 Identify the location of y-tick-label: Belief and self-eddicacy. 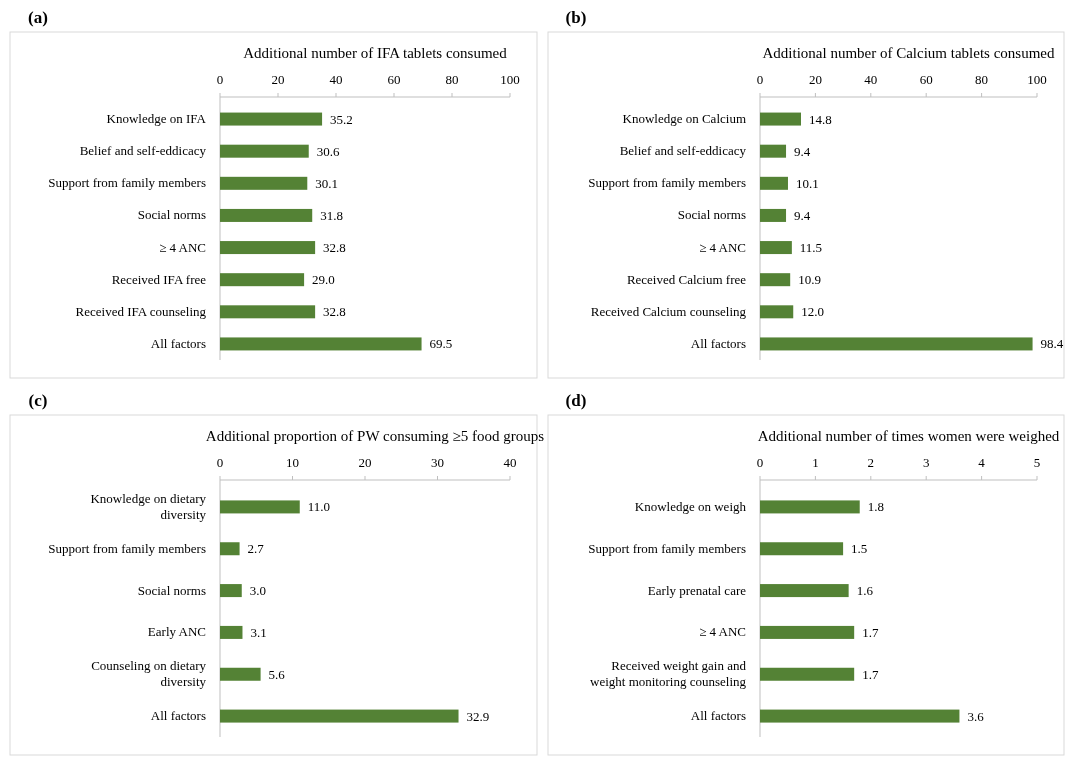
(143, 151).